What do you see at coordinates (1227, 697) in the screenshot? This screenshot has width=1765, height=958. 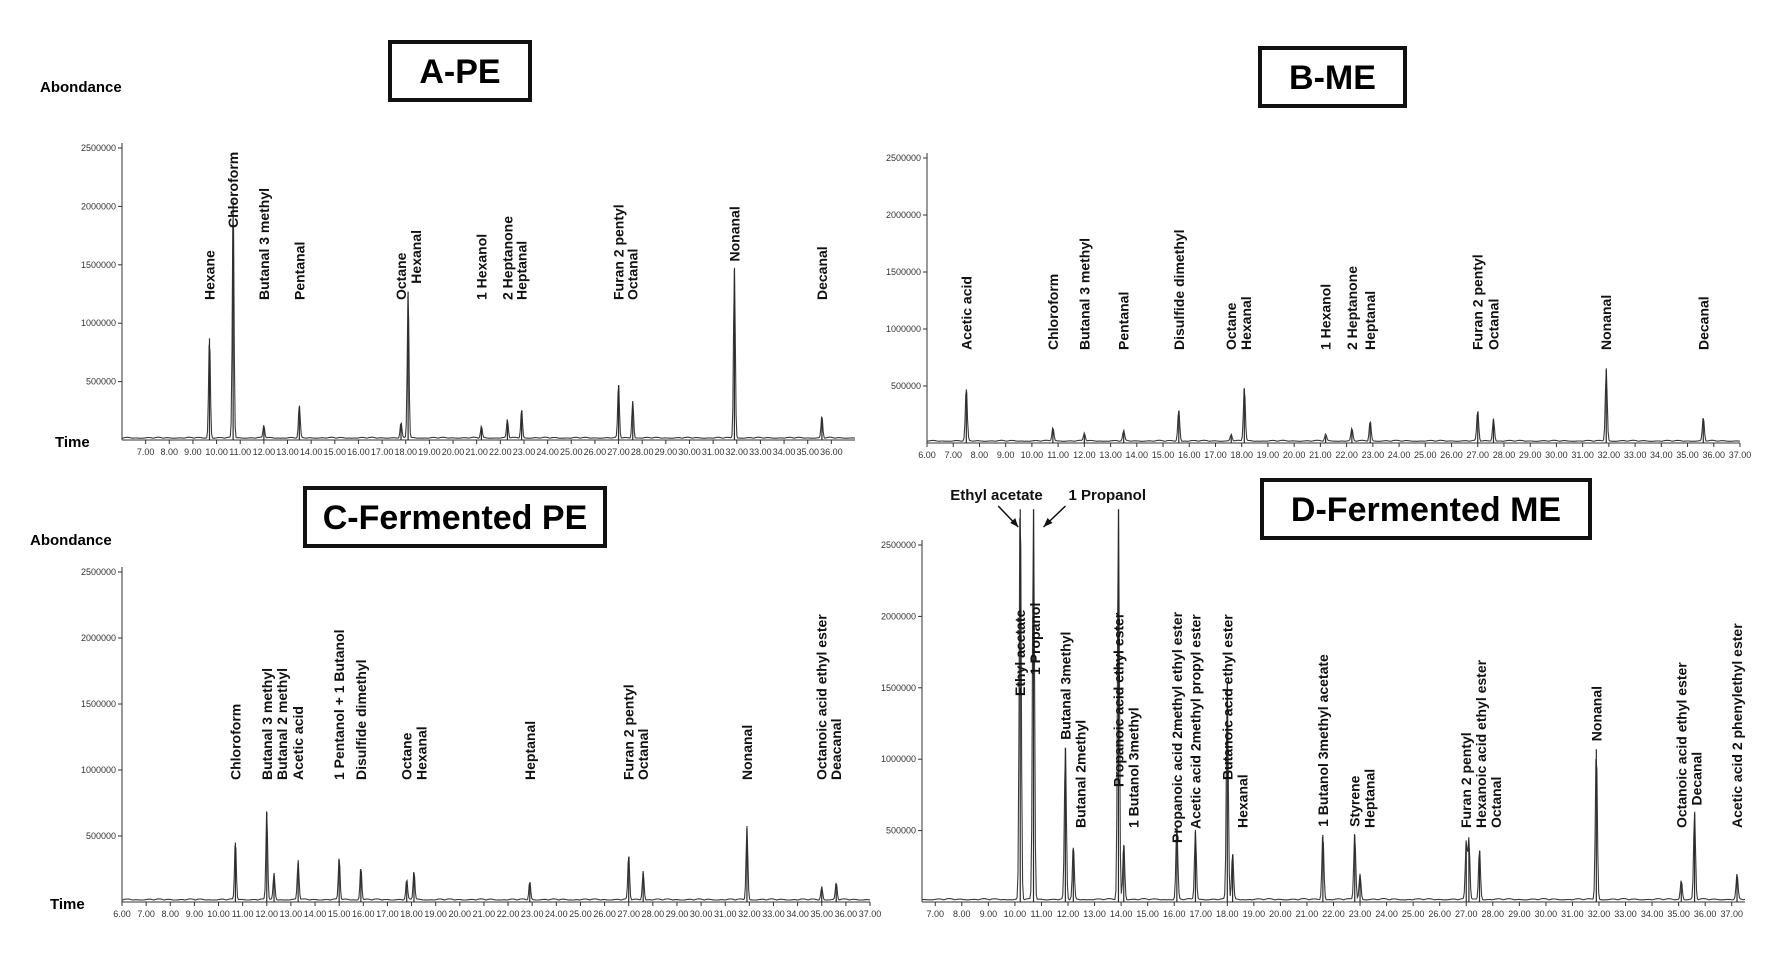 I see `peak-label: Butanoic acid ethyl ester` at bounding box center [1227, 697].